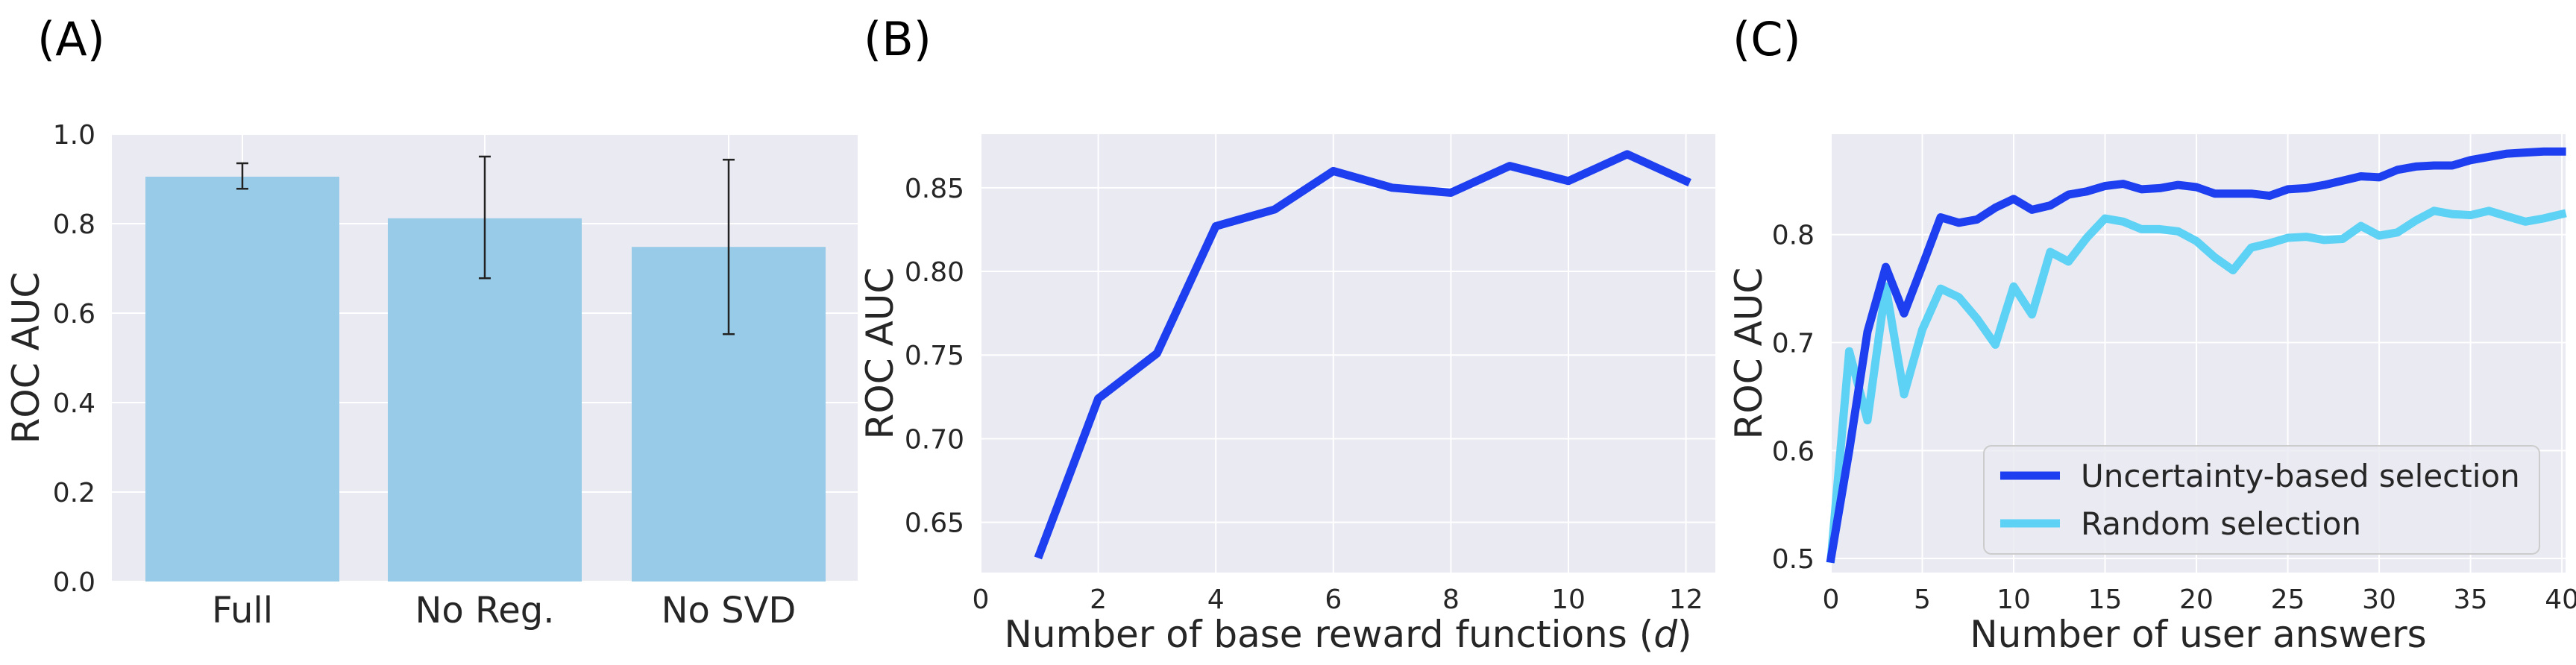 The width and height of the screenshot is (2576, 665). What do you see at coordinates (1216, 599) in the screenshot?
I see `x-tick-label: 4` at bounding box center [1216, 599].